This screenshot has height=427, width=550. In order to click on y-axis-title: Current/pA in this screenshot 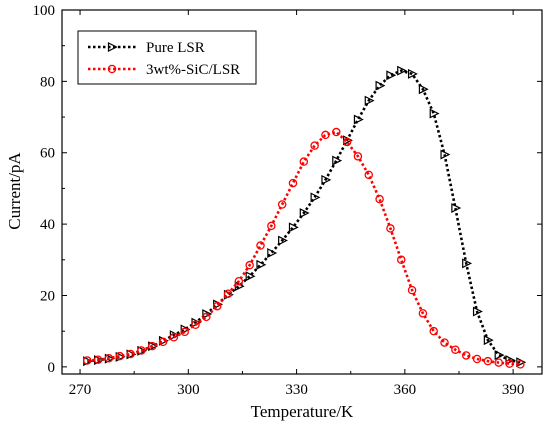, I will do `click(14, 191)`.